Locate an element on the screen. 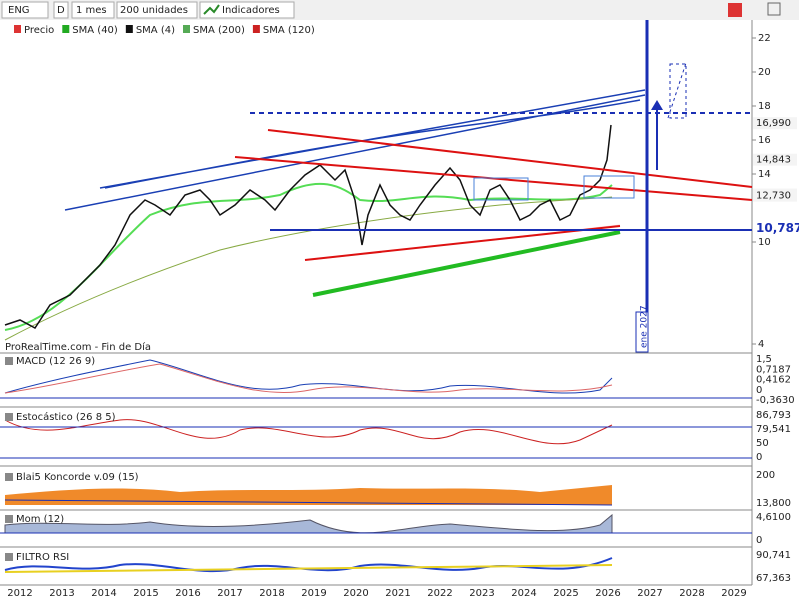 This screenshot has height=604, width=799. panel-axis-label: 90,741 is located at coordinates (773, 555).